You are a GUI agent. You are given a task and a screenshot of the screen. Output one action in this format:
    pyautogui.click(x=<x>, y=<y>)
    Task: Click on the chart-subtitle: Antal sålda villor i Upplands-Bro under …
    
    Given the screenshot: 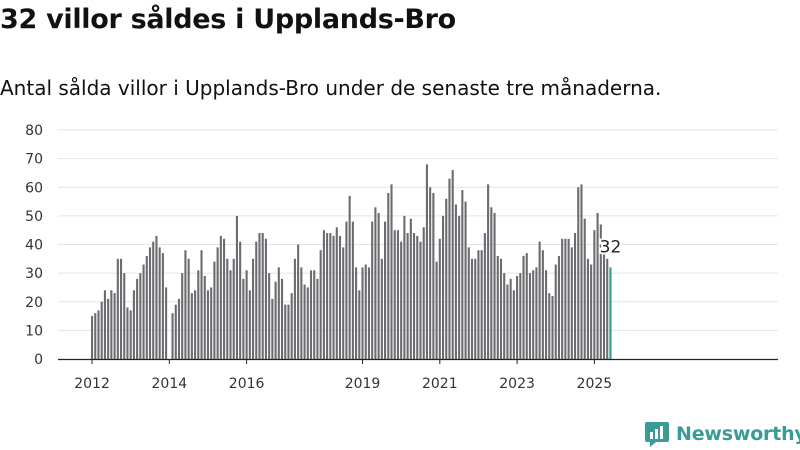 What is the action you would take?
    pyautogui.click(x=331, y=88)
    